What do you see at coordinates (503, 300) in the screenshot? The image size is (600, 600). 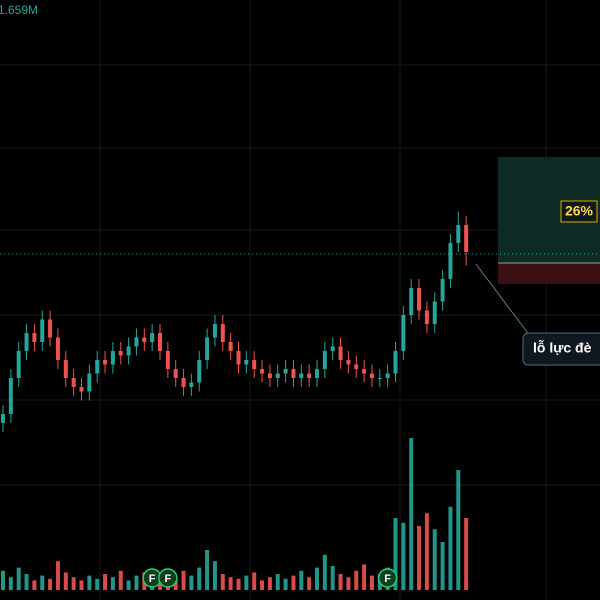 I see `callout-pointer` at bounding box center [503, 300].